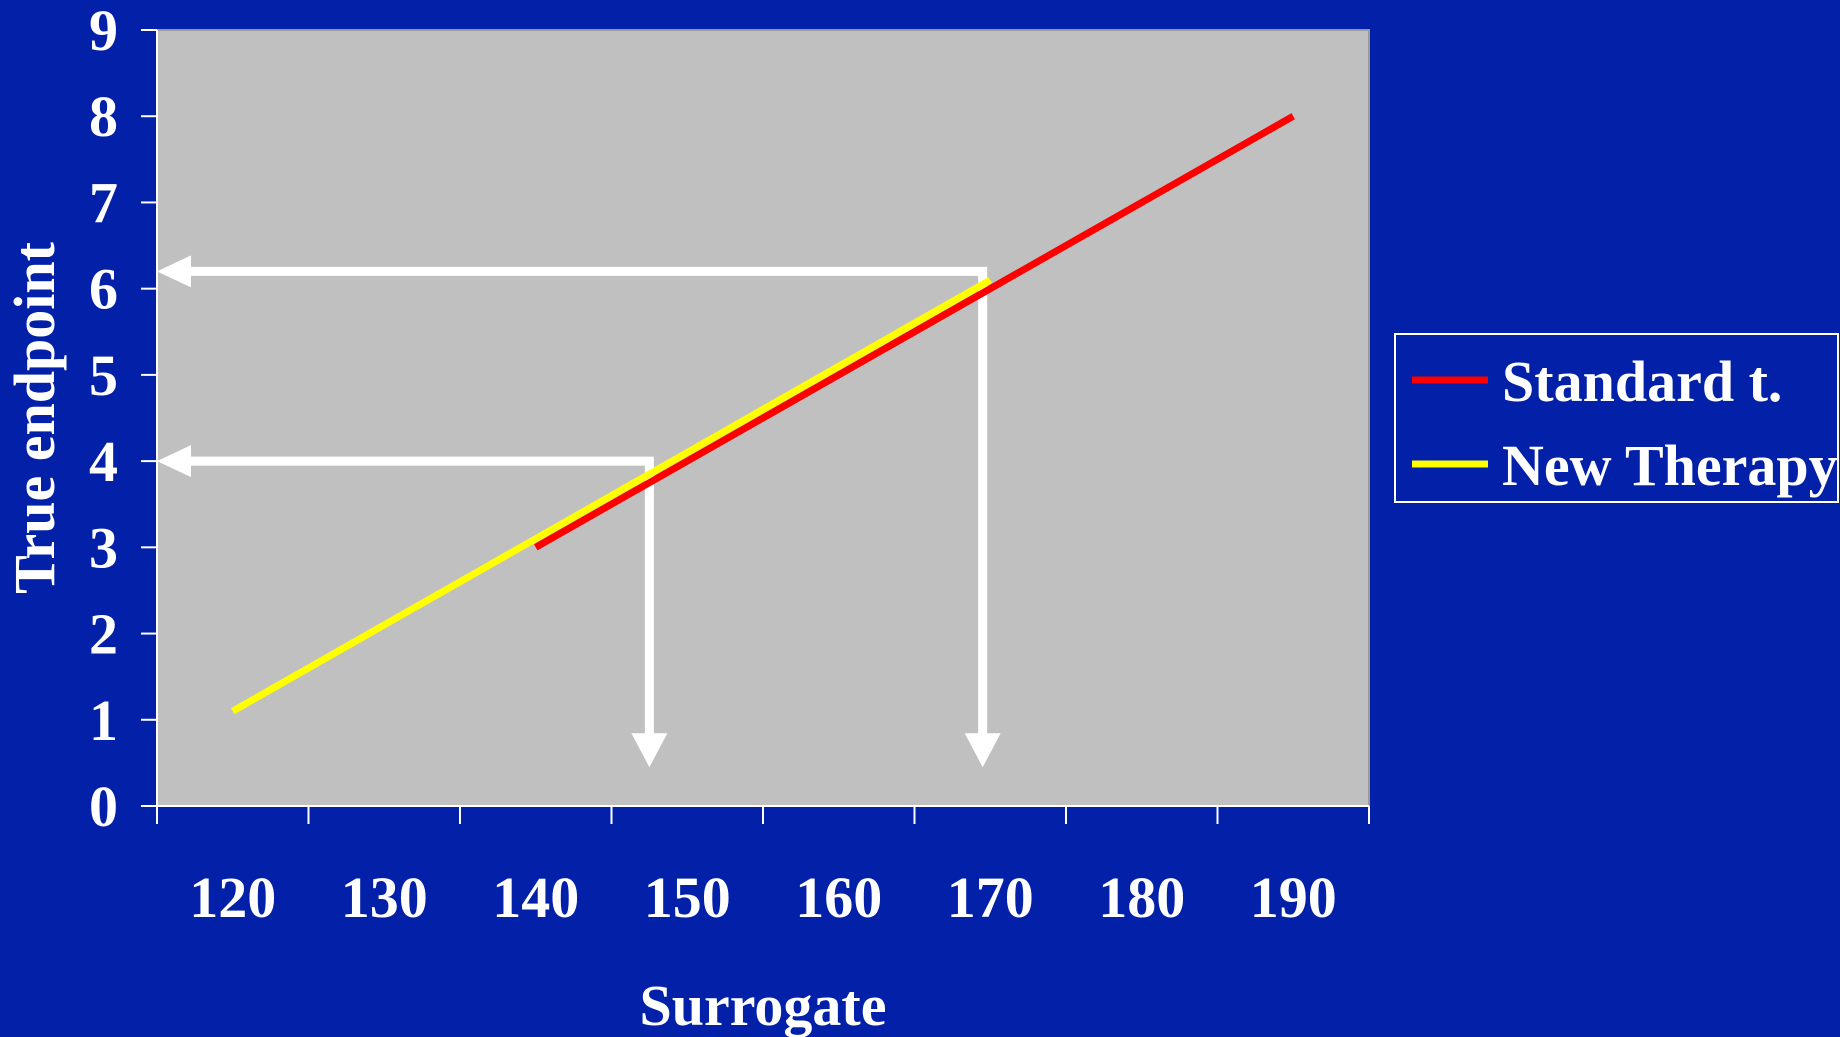 The width and height of the screenshot is (1840, 1037). What do you see at coordinates (103, 116) in the screenshot?
I see `y-tick-label: 8` at bounding box center [103, 116].